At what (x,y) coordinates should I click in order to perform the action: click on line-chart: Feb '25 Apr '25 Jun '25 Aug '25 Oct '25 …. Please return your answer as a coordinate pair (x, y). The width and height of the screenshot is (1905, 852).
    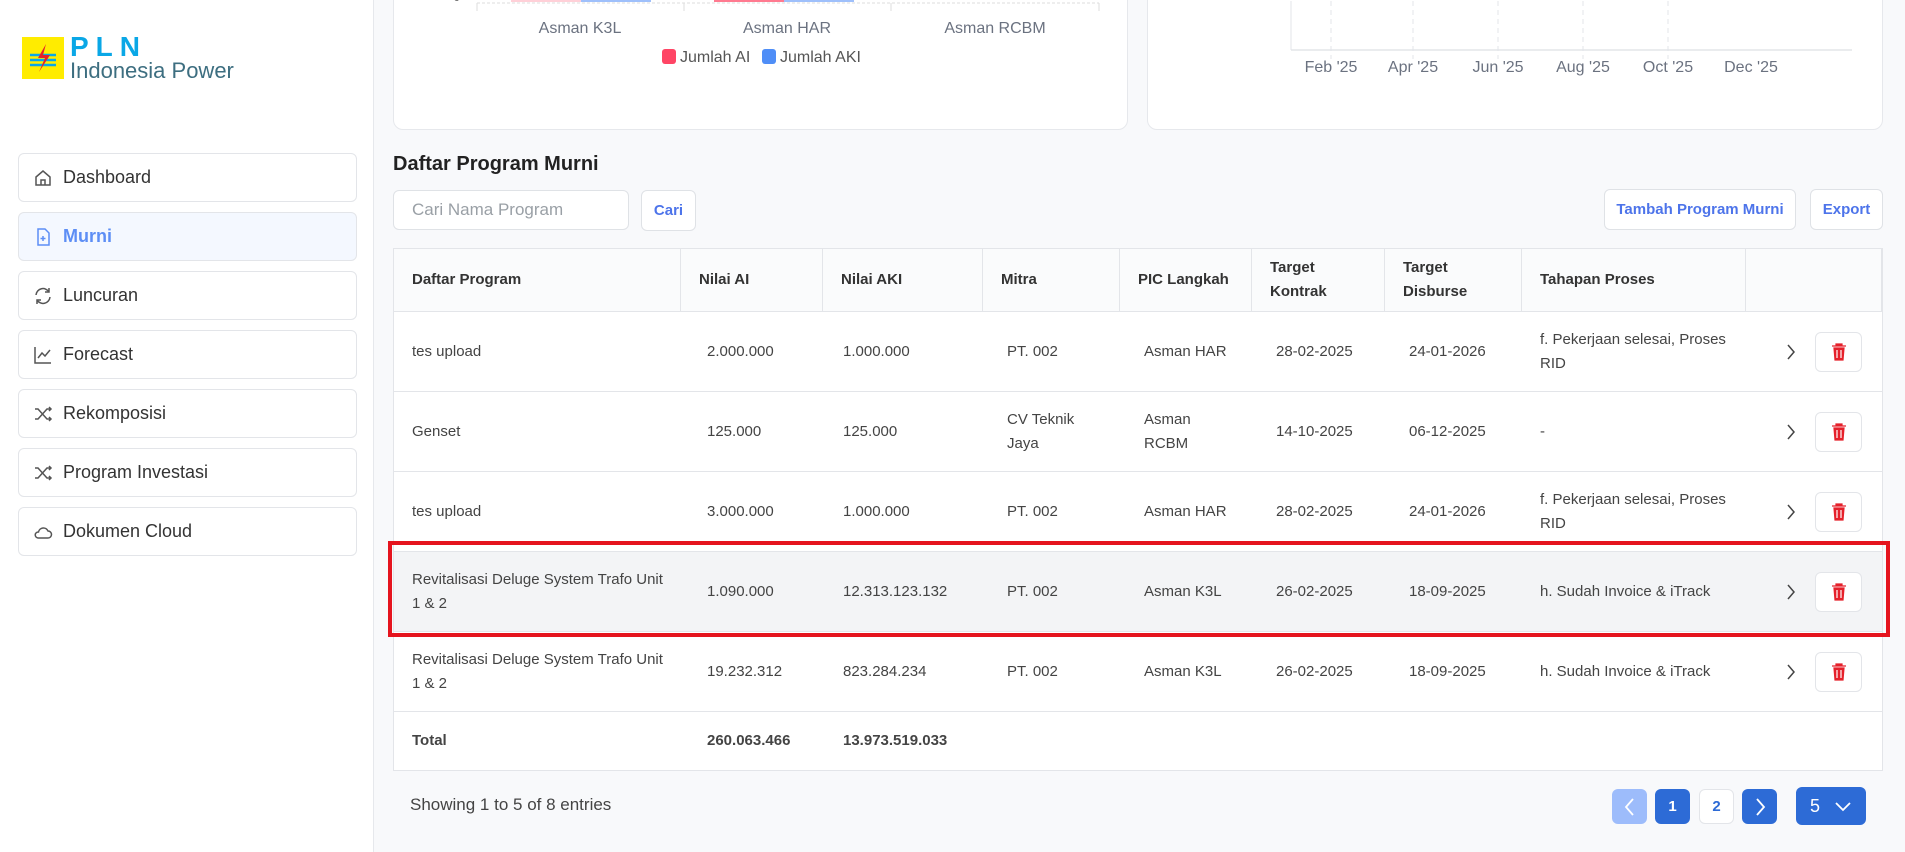
    Looking at the image, I should click on (1571, 38).